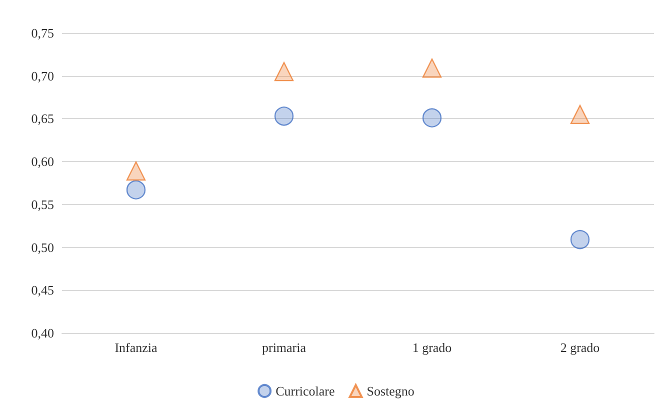  What do you see at coordinates (305, 391) in the screenshot?
I see `legend-label: Curricolare` at bounding box center [305, 391].